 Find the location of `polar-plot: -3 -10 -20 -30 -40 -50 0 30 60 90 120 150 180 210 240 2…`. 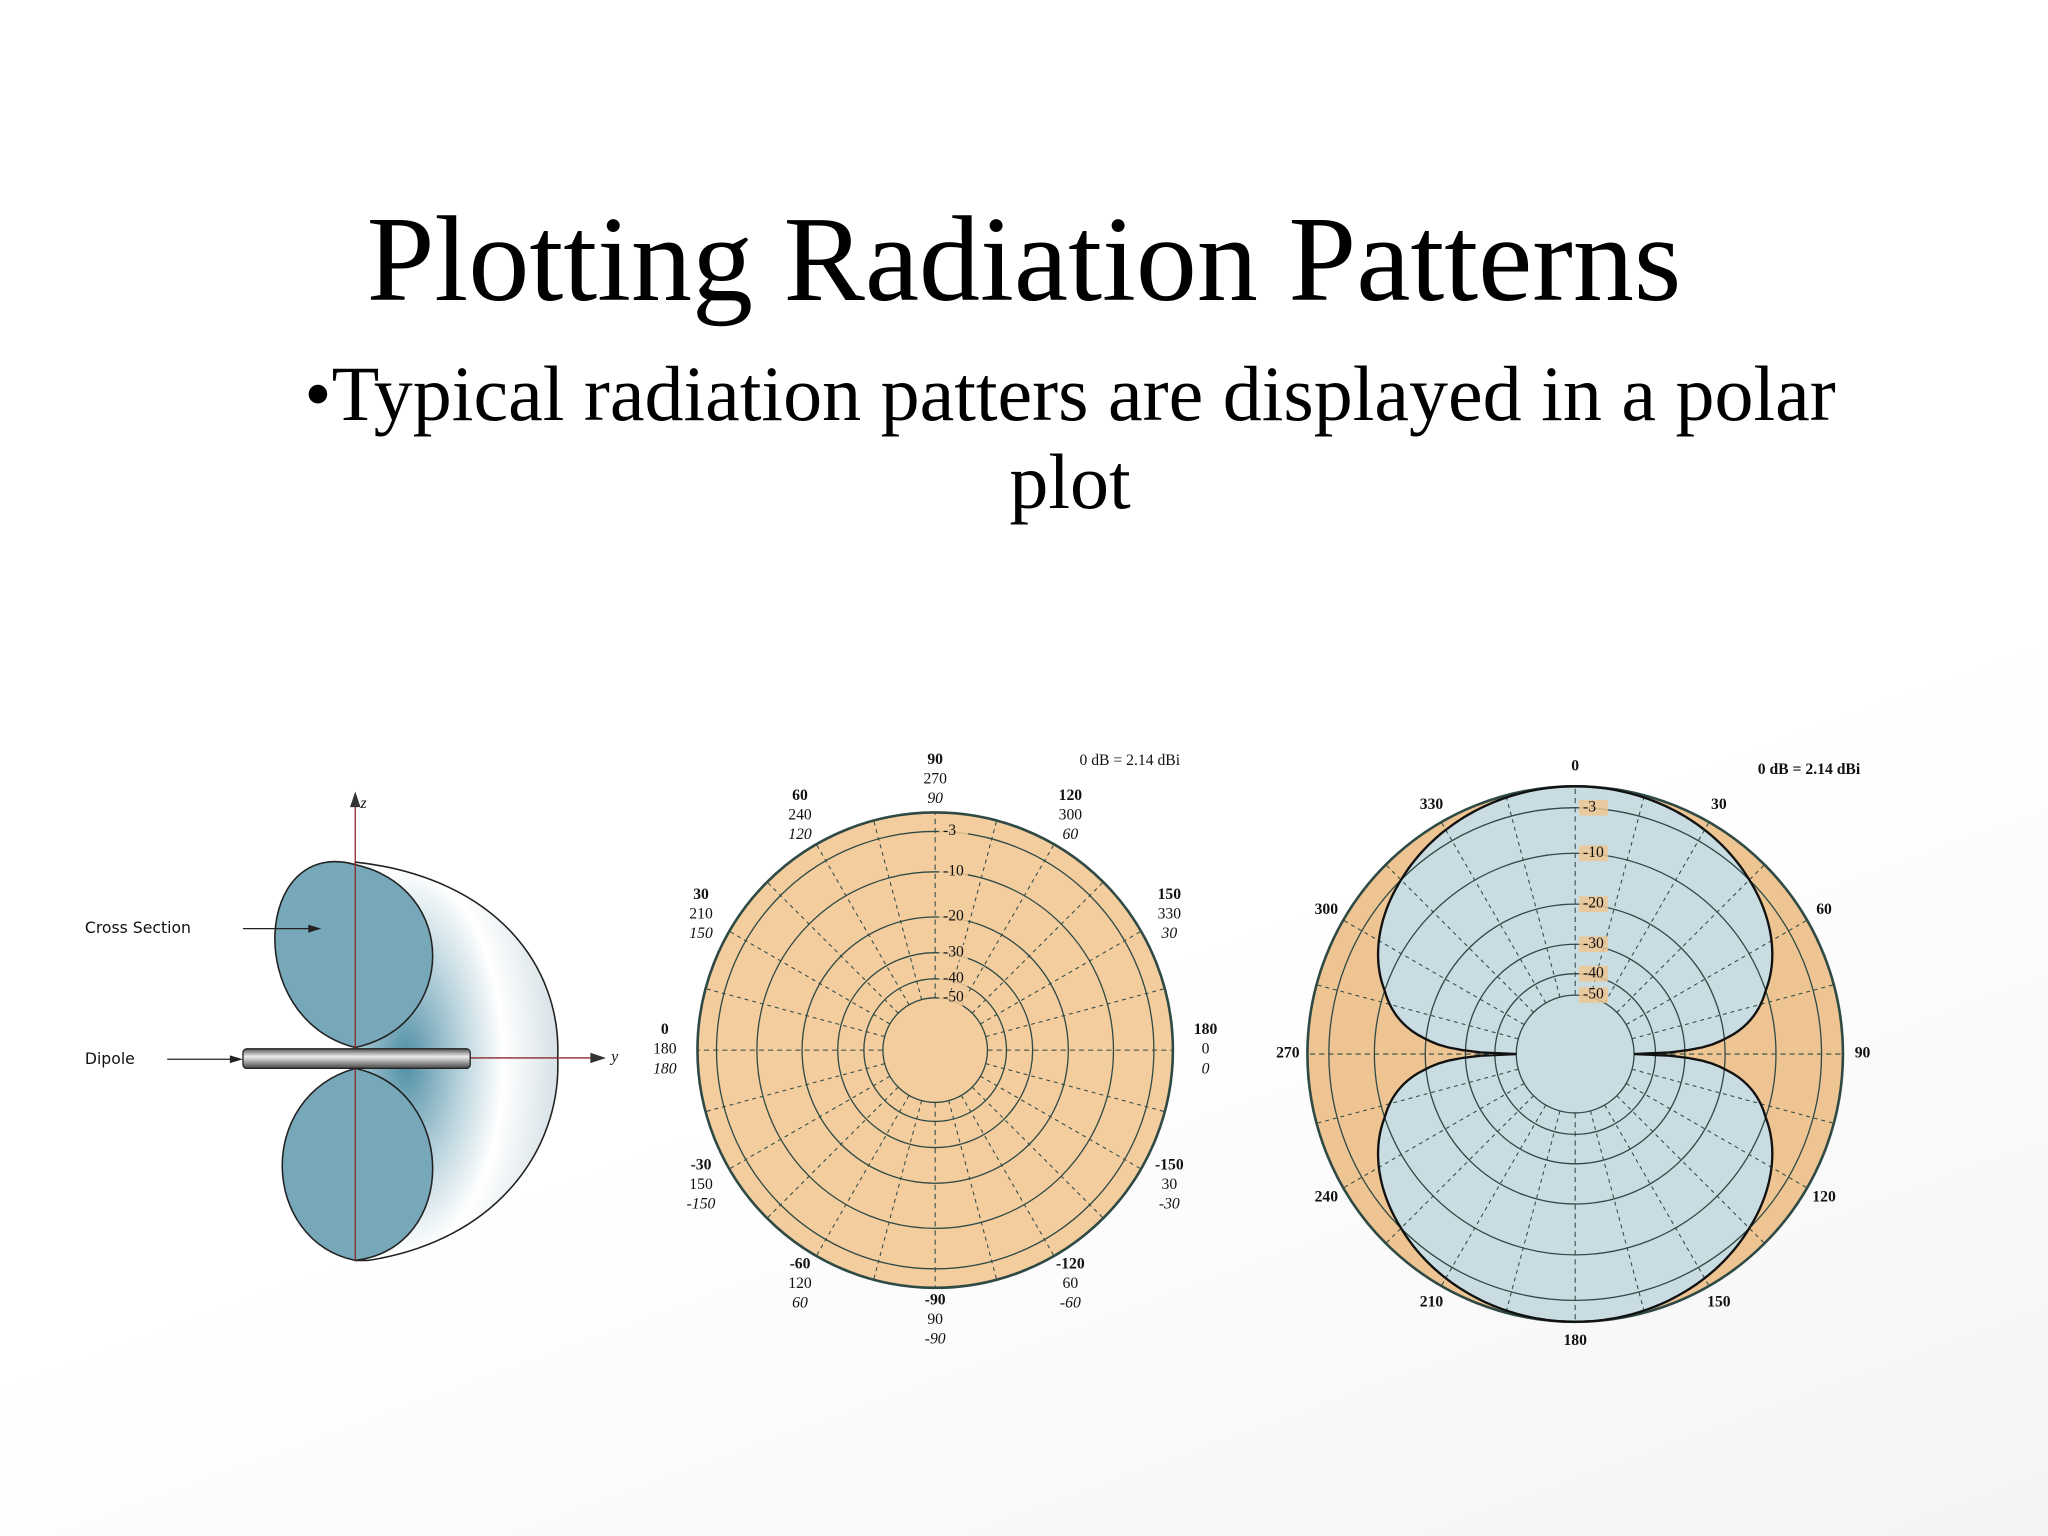

polar-plot: -3 -10 -20 -30 -40 -50 0 30 60 90 120 150 180 210 240 2… is located at coordinates (1573, 1053).